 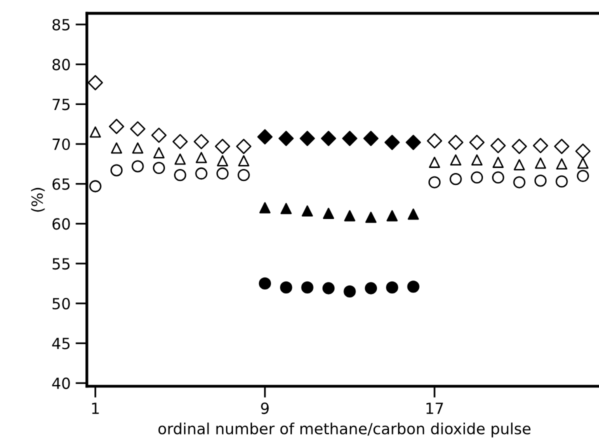 I want to click on y-tick-label: 70, so click(x=61, y=144).